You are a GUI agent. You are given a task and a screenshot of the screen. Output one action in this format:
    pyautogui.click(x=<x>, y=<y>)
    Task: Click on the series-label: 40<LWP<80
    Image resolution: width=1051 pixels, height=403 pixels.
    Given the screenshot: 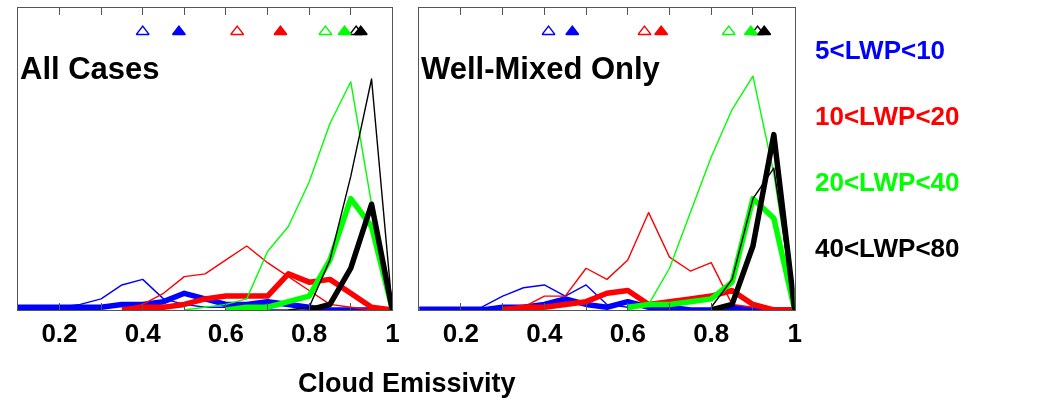 What is the action you would take?
    pyautogui.click(x=887, y=248)
    